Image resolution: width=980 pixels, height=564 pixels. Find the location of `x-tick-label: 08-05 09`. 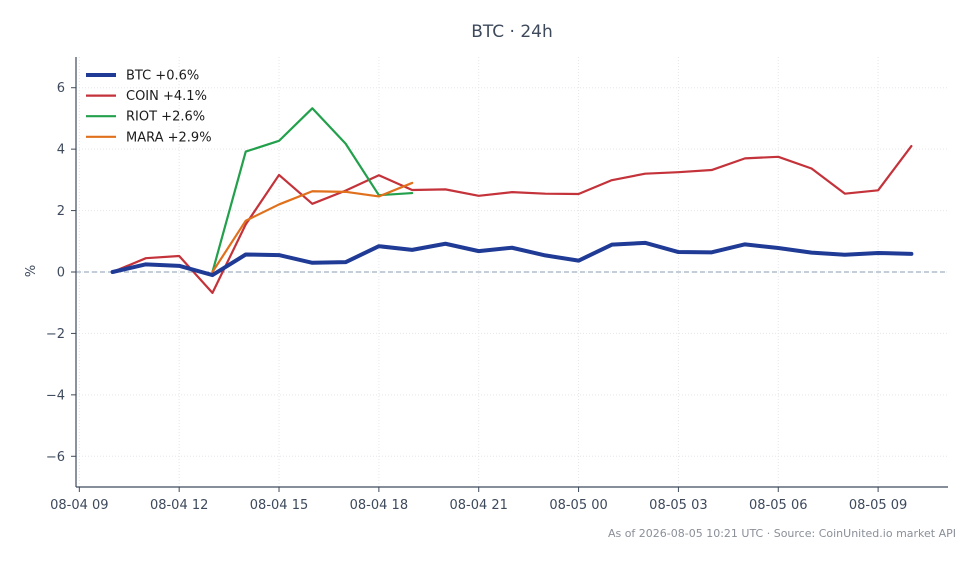

x-tick-label: 08-05 09 is located at coordinates (878, 505).